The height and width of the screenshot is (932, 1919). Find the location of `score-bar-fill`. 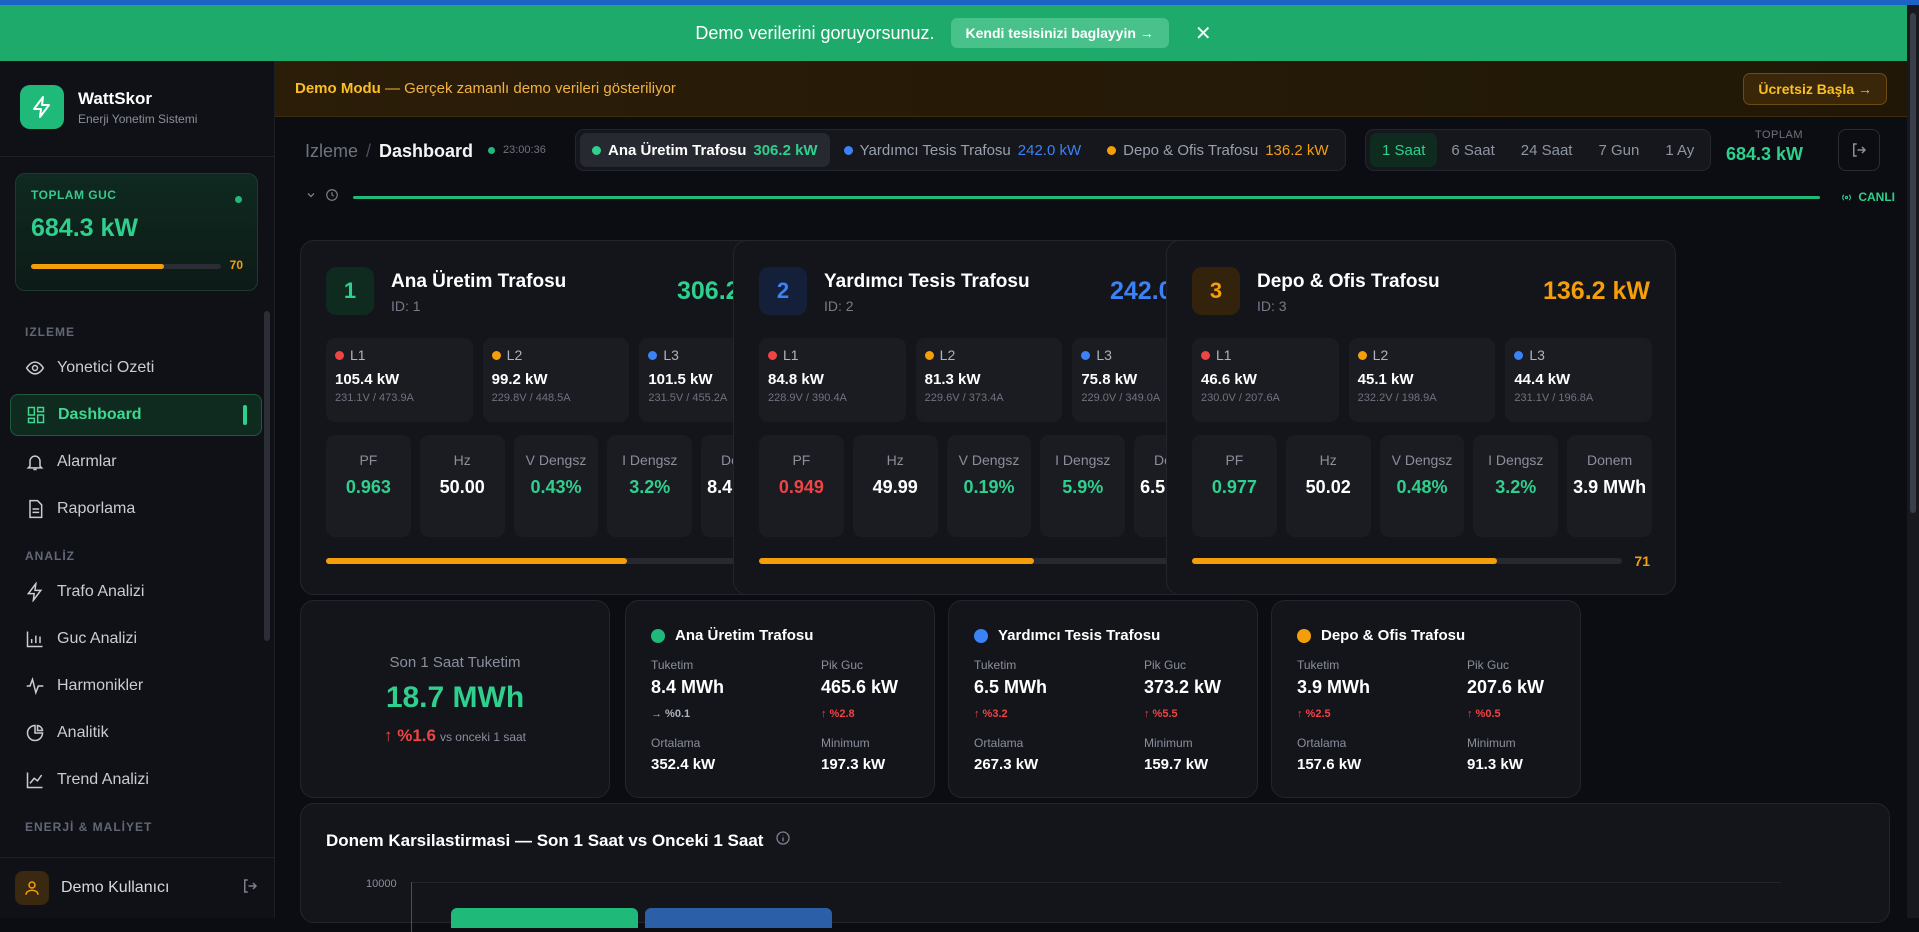

score-bar-fill is located at coordinates (1345, 561).